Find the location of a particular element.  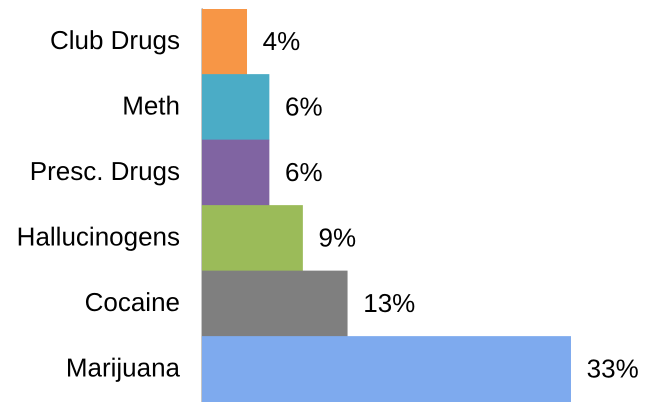

data-label: 4% is located at coordinates (281, 41).